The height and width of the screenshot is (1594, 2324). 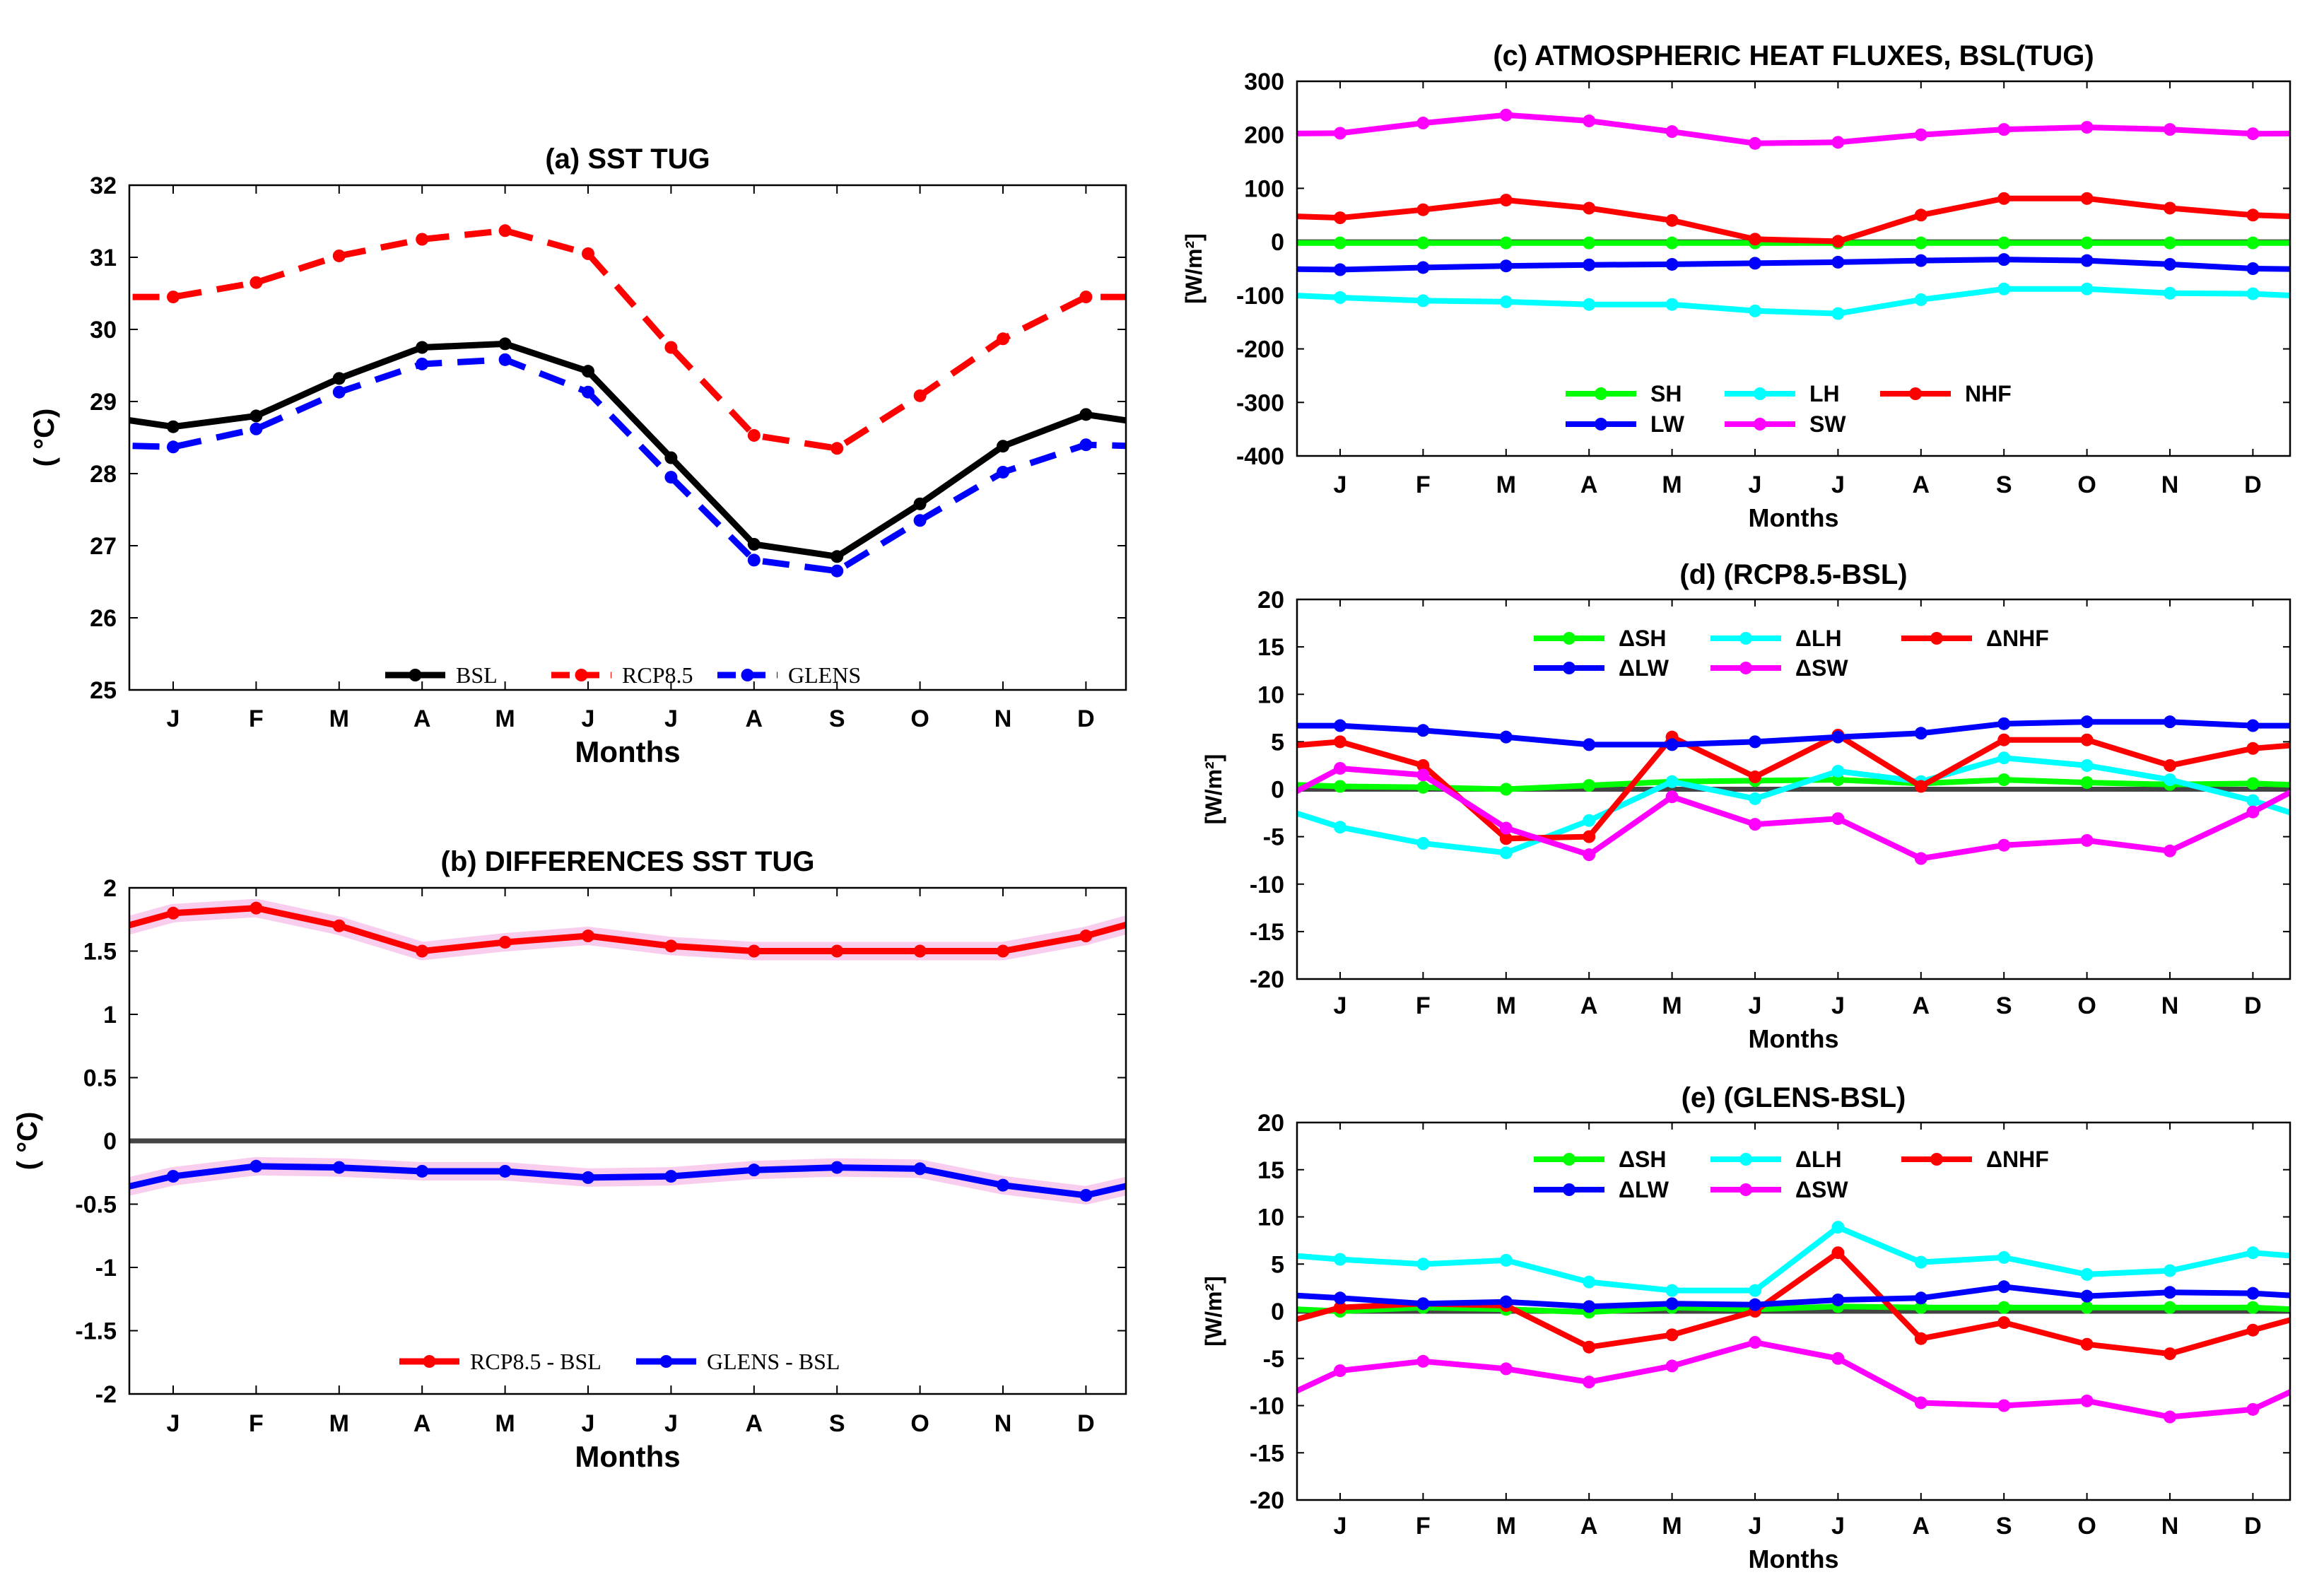 I want to click on legend-label: GLENS - BSL, so click(x=773, y=1361).